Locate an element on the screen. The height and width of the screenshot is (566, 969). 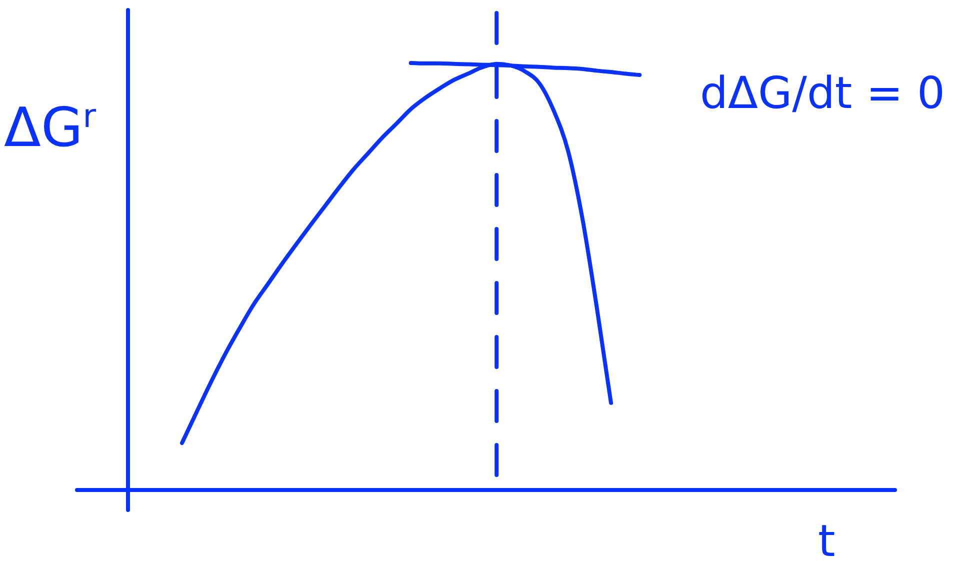
y-axis-title: ΔG$^{r}$ is located at coordinates (50, 127).